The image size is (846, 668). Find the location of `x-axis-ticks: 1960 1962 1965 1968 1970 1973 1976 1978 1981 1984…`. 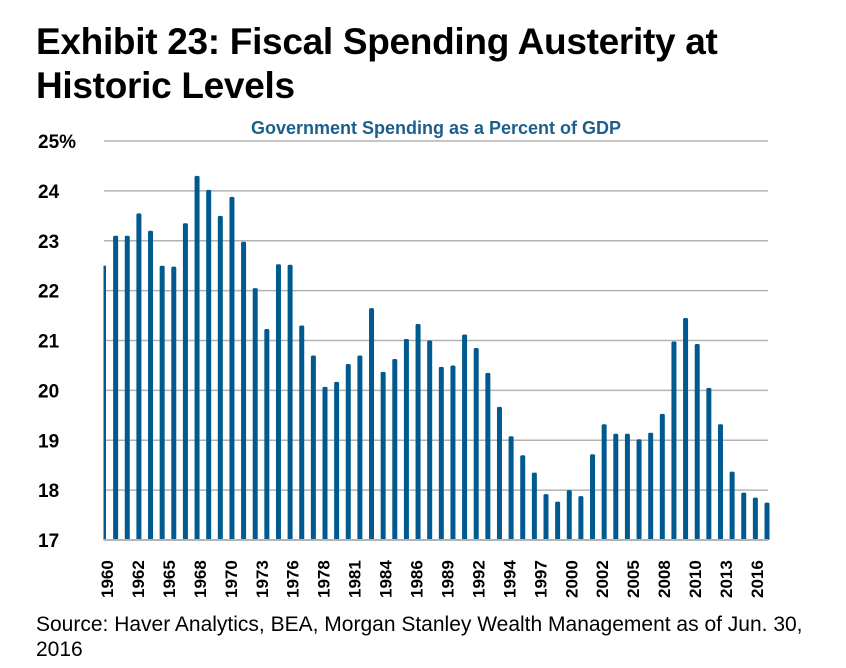

x-axis-ticks: 1960 1962 1965 1968 1970 1973 1976 1978 1981 1984… is located at coordinates (432, 579).